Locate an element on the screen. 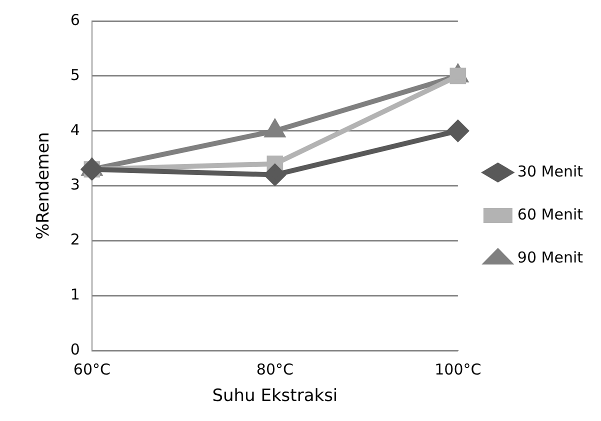 Image resolution: width=601 pixels, height=421 pixels. y-tick-label: 1 is located at coordinates (75, 295).